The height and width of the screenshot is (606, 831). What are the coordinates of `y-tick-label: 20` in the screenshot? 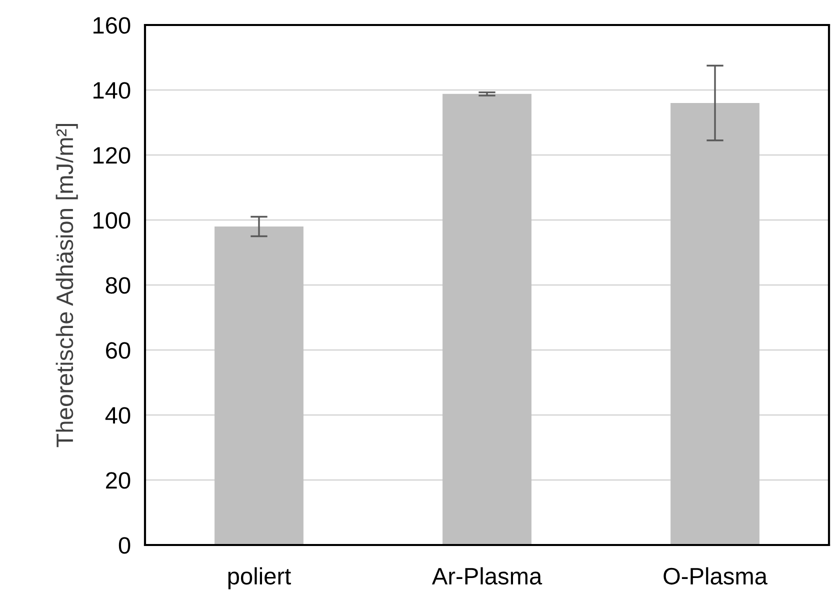 It's located at (118, 480).